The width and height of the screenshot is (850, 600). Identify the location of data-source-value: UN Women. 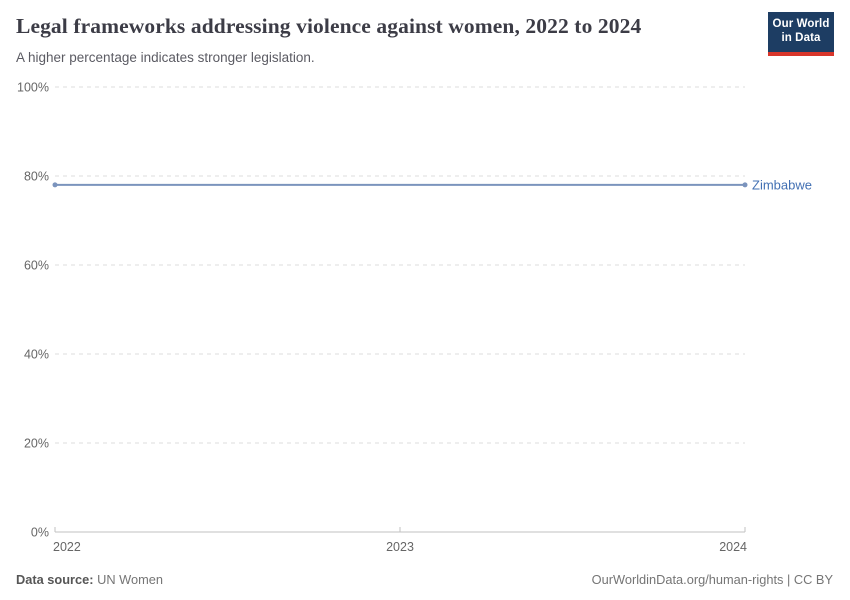
(128, 579).